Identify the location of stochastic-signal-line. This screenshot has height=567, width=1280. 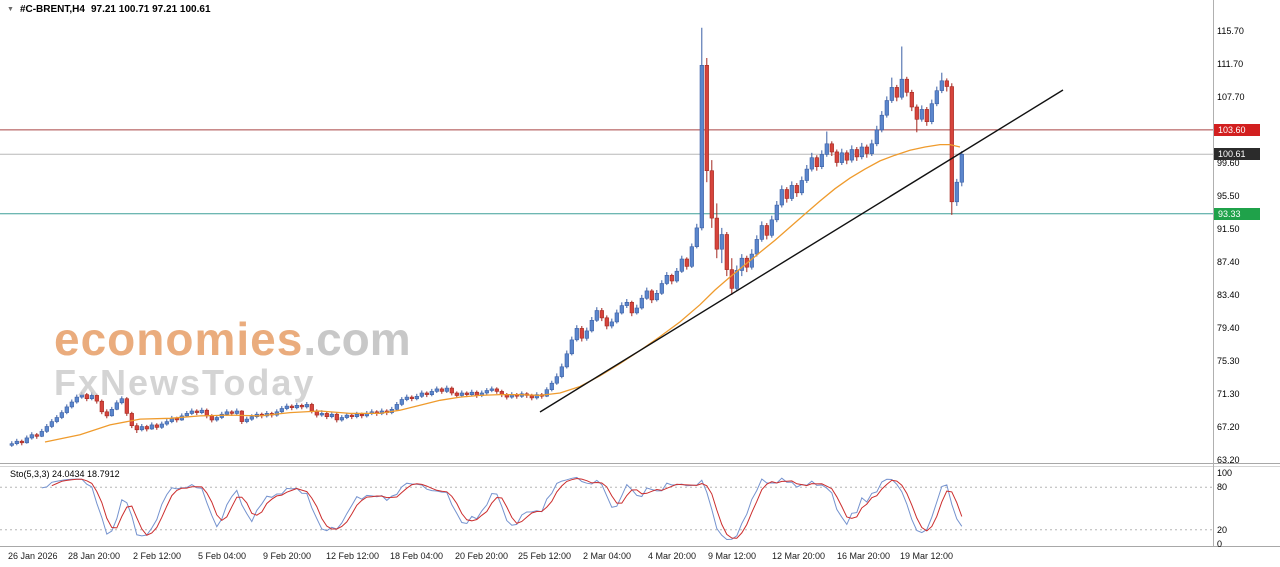
(507, 508).